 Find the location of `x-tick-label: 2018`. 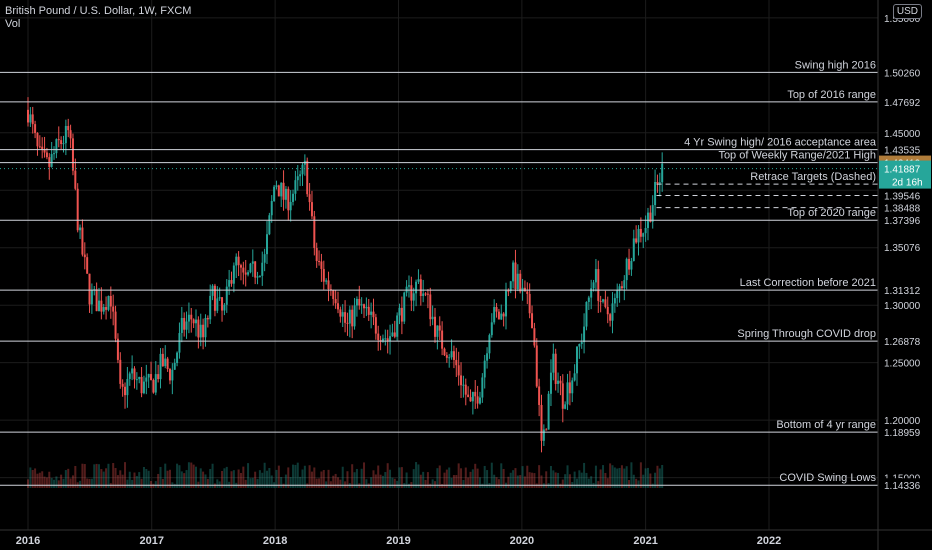

x-tick-label: 2018 is located at coordinates (275, 541).